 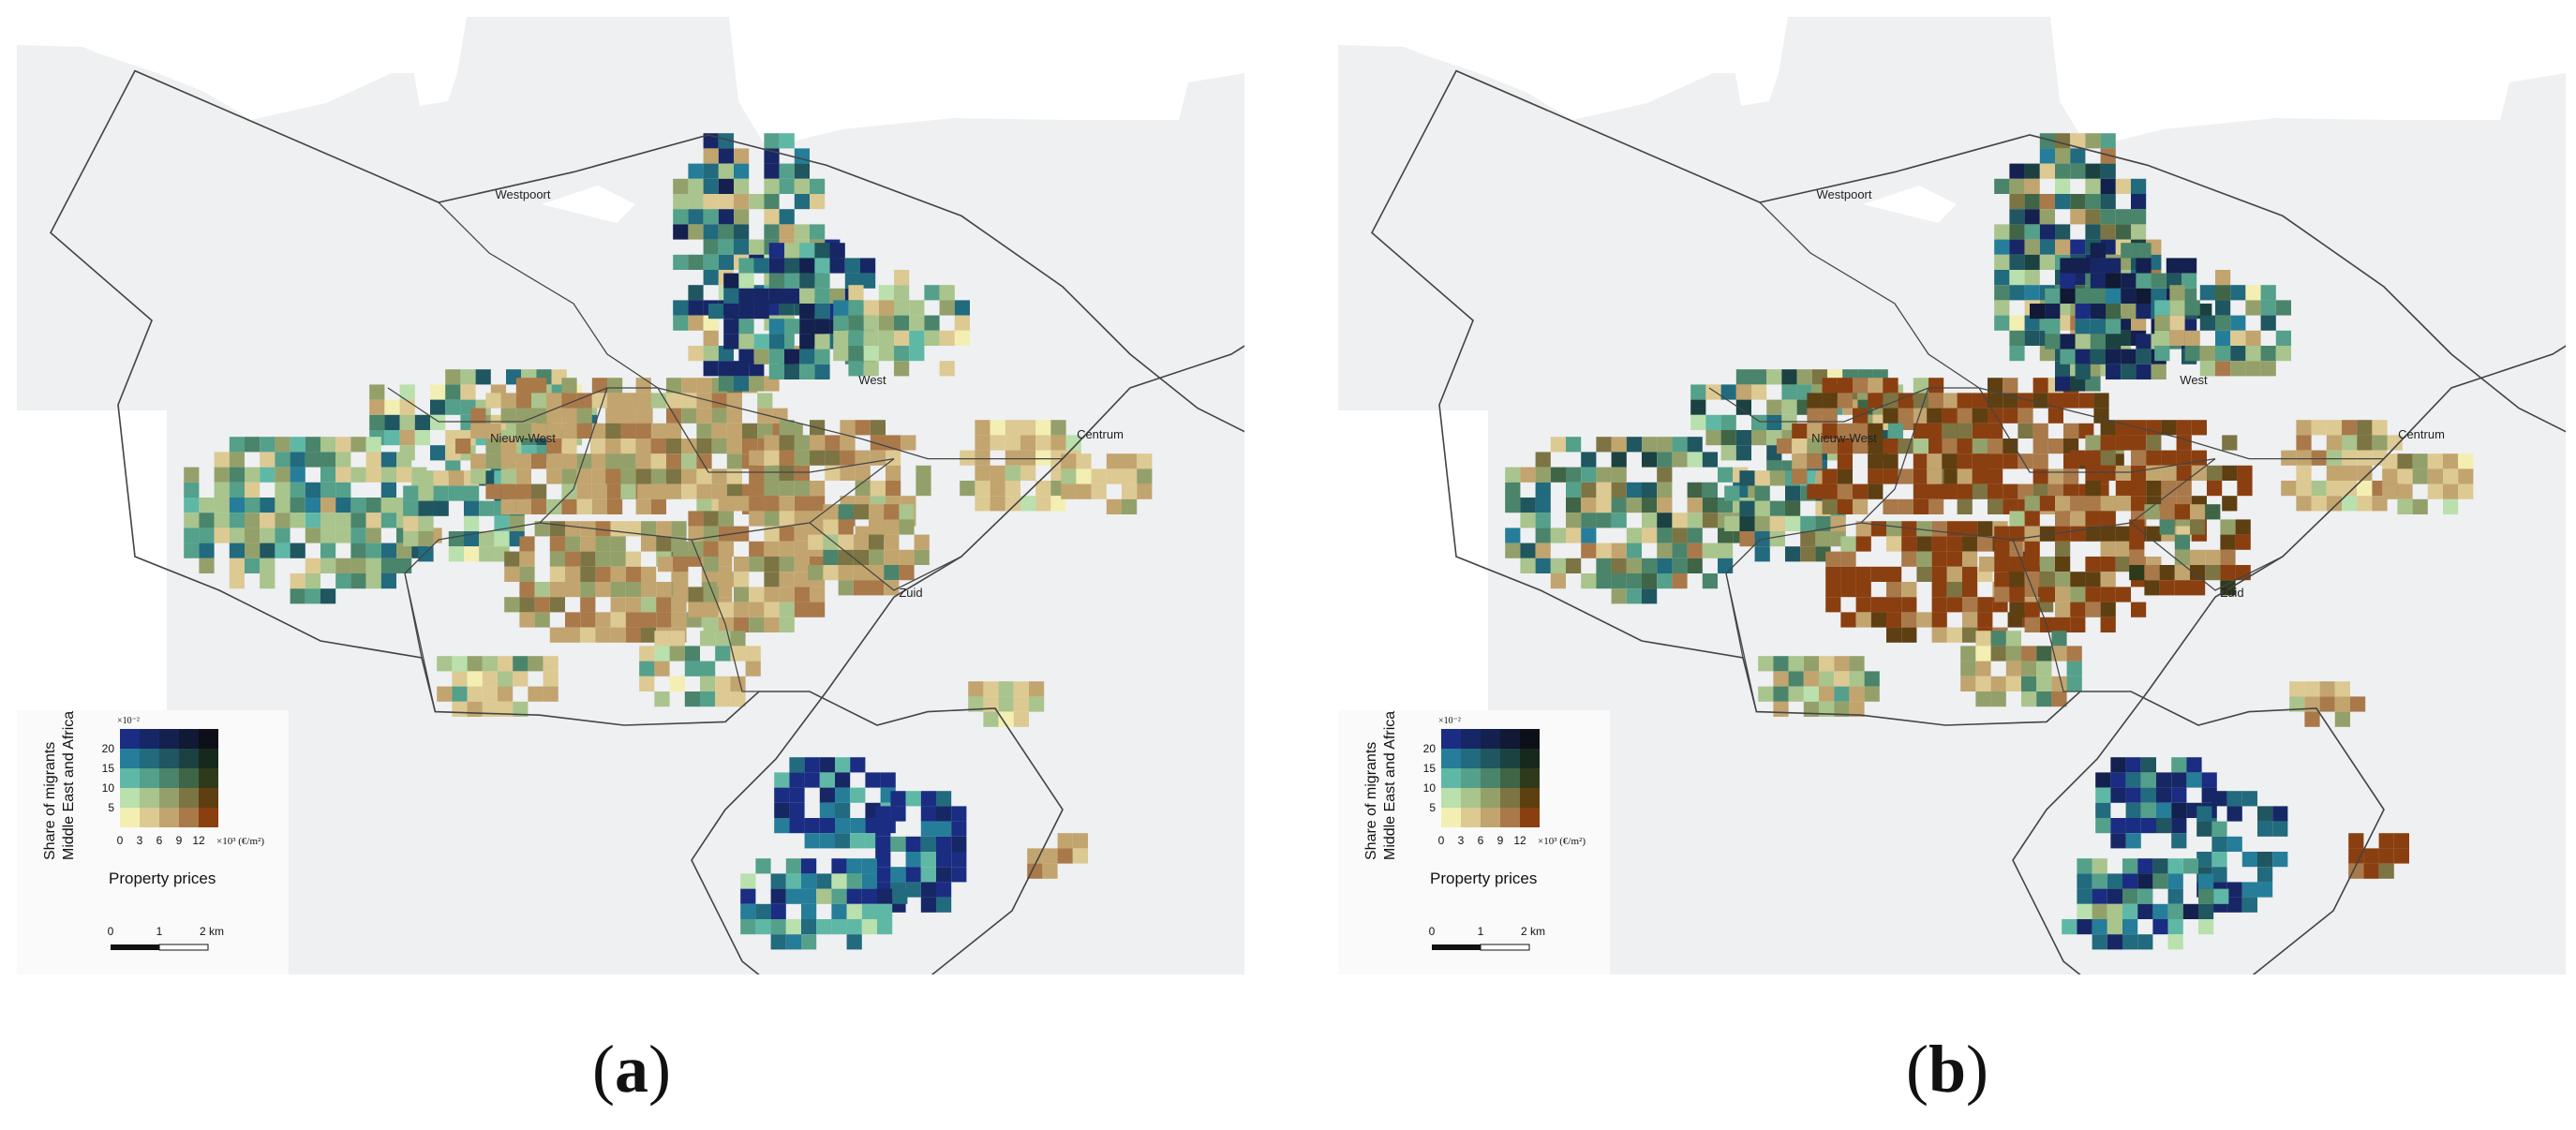 What do you see at coordinates (69, 785) in the screenshot?
I see `legend-y-title-2: Middle East and Africa` at bounding box center [69, 785].